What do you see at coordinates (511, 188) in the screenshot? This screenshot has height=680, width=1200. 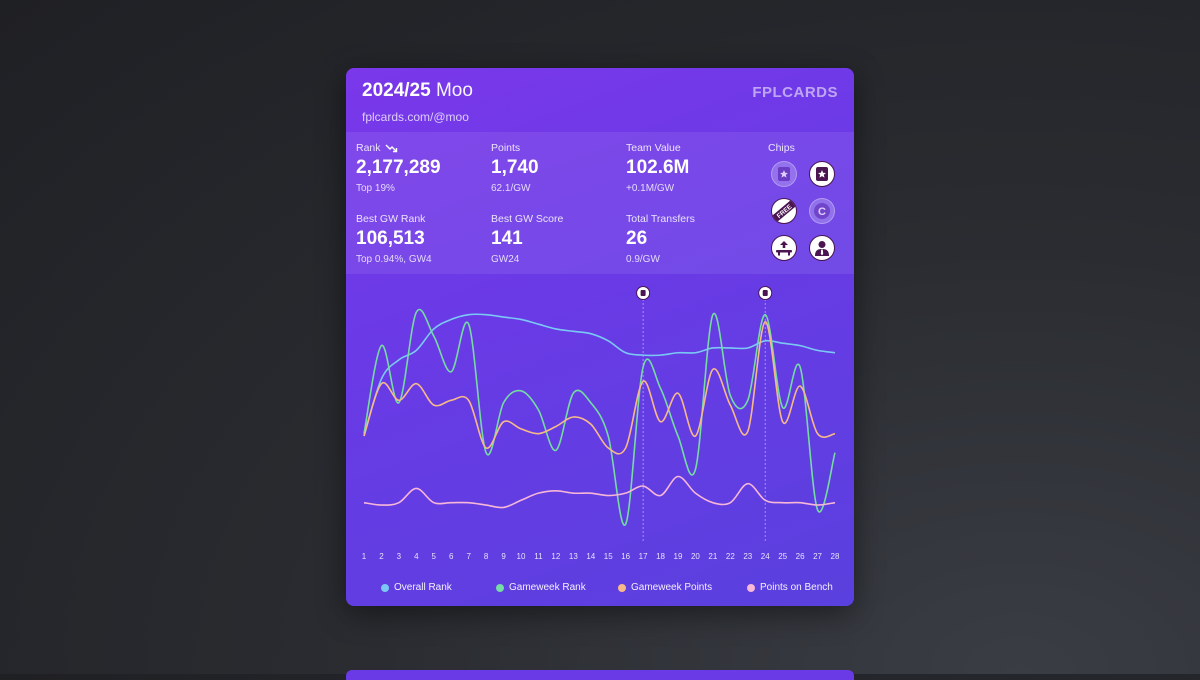 I see `stat-points-sub: 62.1/GW` at bounding box center [511, 188].